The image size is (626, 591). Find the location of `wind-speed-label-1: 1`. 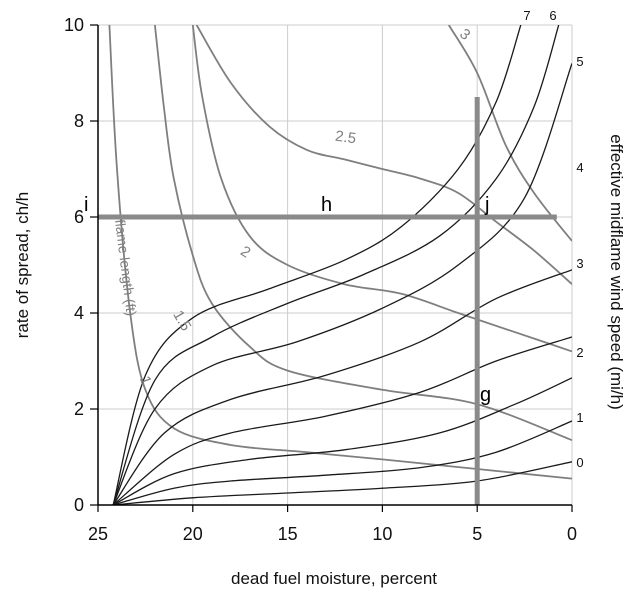

wind-speed-label-1: 1 is located at coordinates (579, 417).